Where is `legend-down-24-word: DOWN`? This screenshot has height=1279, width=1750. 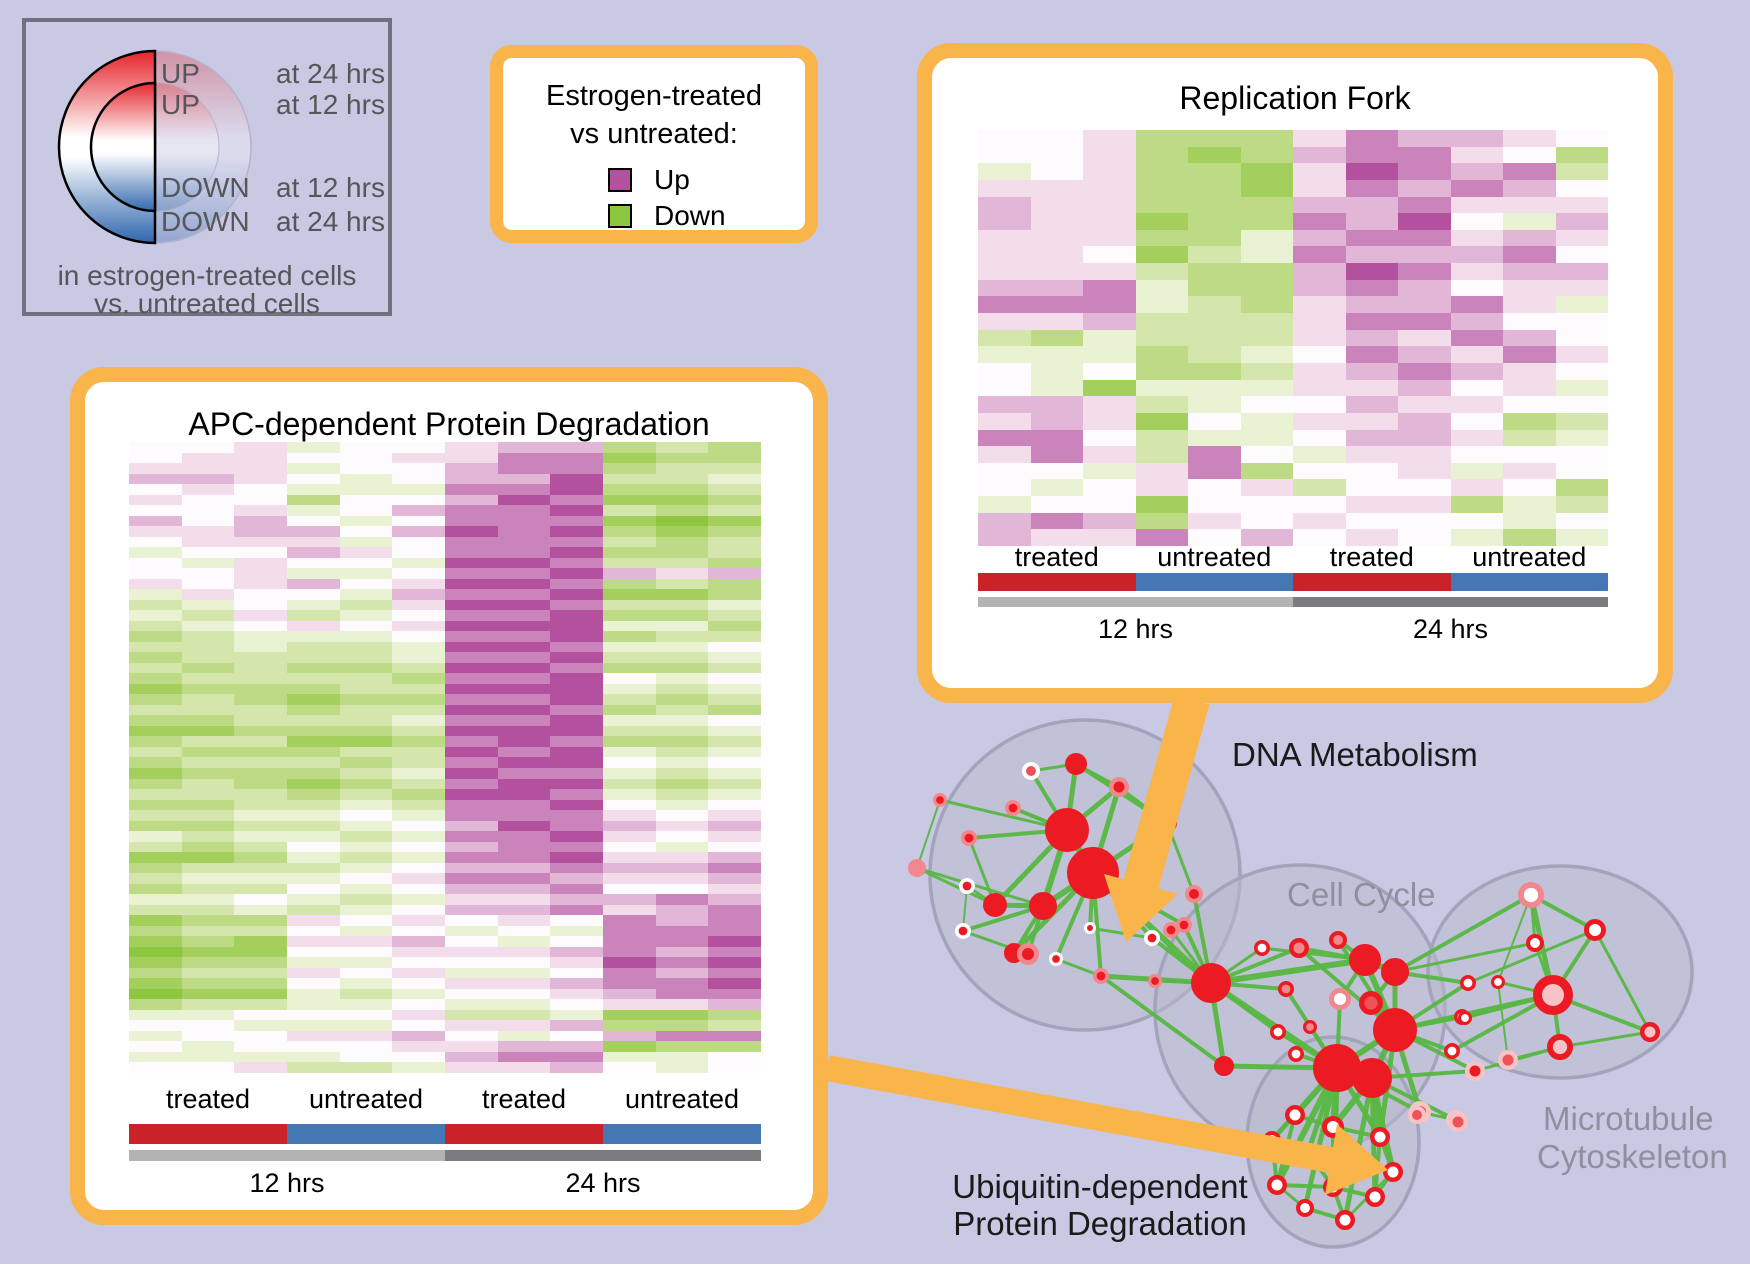
legend-down-24-word: DOWN is located at coordinates (205, 221).